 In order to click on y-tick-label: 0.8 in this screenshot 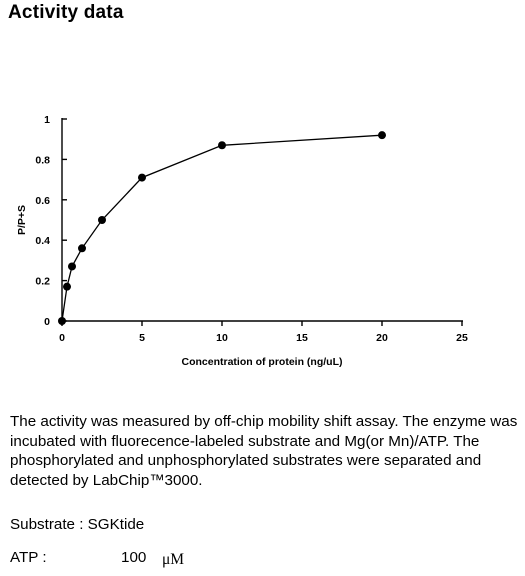, I will do `click(42, 160)`.